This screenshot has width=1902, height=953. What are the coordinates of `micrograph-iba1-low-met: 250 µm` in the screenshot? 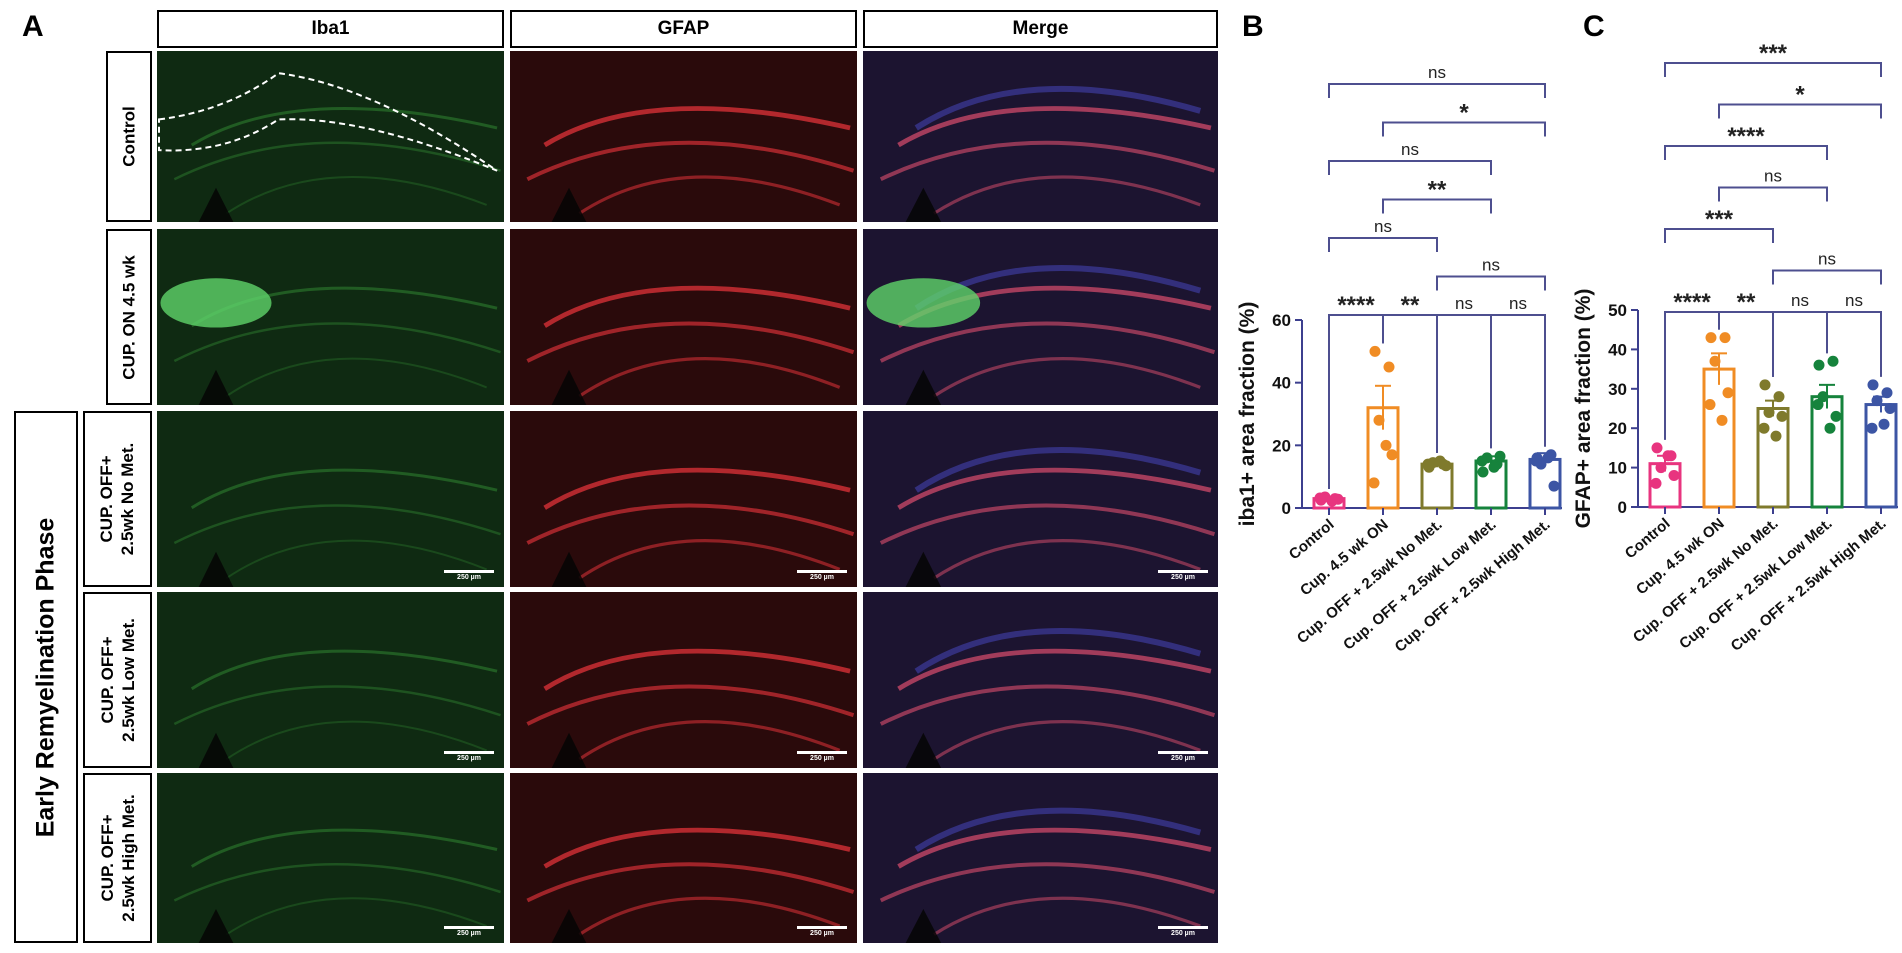 It's located at (330, 680).